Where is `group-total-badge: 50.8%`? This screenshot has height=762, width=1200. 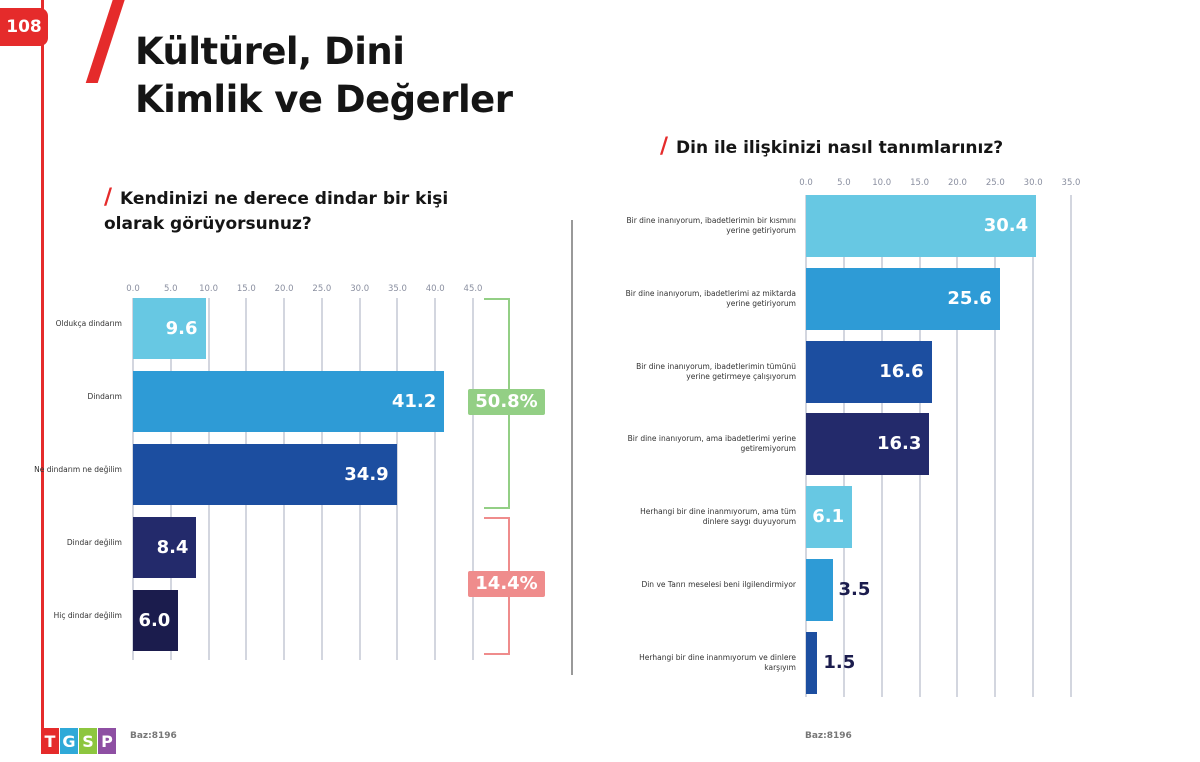 group-total-badge: 50.8% is located at coordinates (506, 401).